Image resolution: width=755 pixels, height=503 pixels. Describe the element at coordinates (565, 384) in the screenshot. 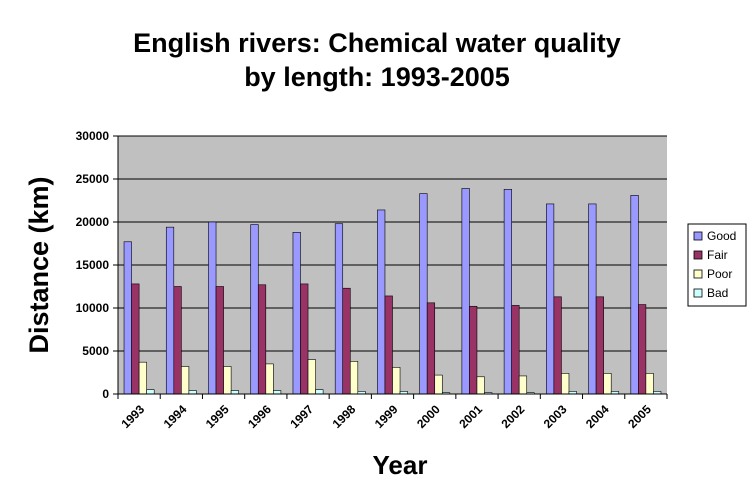

I see `bar-poor-2003` at that location.